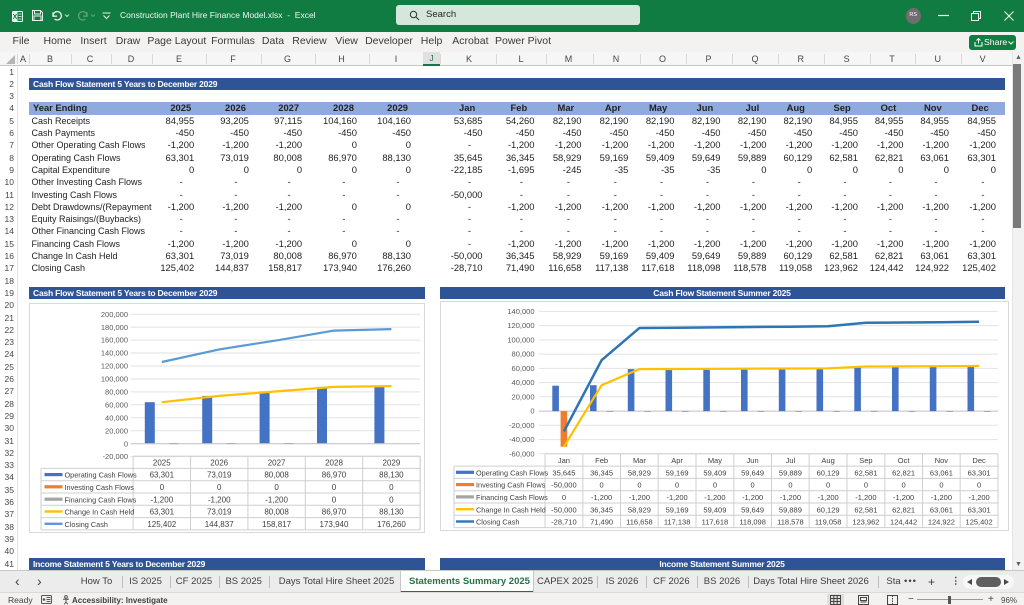 This screenshot has width=1024, height=605. What do you see at coordinates (903, 472) in the screenshot?
I see `svg-text: 62,821` at bounding box center [903, 472].